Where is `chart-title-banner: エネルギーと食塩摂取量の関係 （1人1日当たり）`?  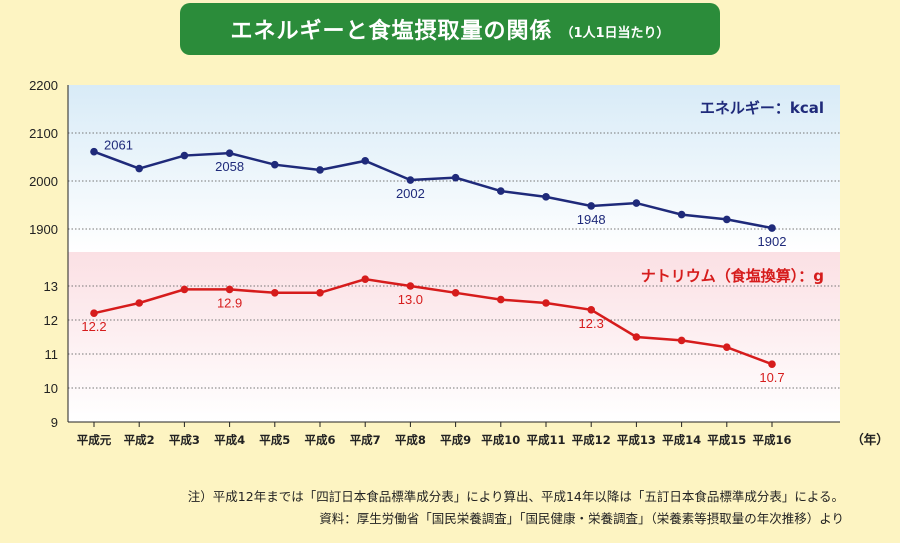 chart-title-banner: エネルギーと食塩摂取量の関係 （1人1日当たり） is located at coordinates (450, 29).